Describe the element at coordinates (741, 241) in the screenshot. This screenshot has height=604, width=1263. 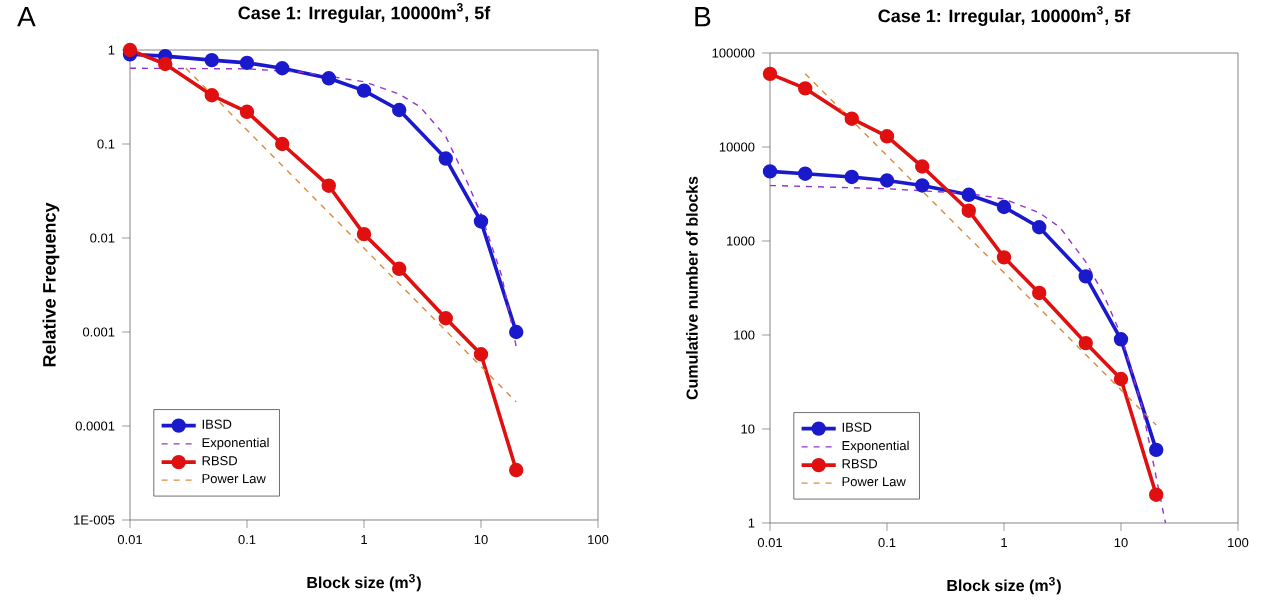
I see `y-tick-label: 1000` at that location.